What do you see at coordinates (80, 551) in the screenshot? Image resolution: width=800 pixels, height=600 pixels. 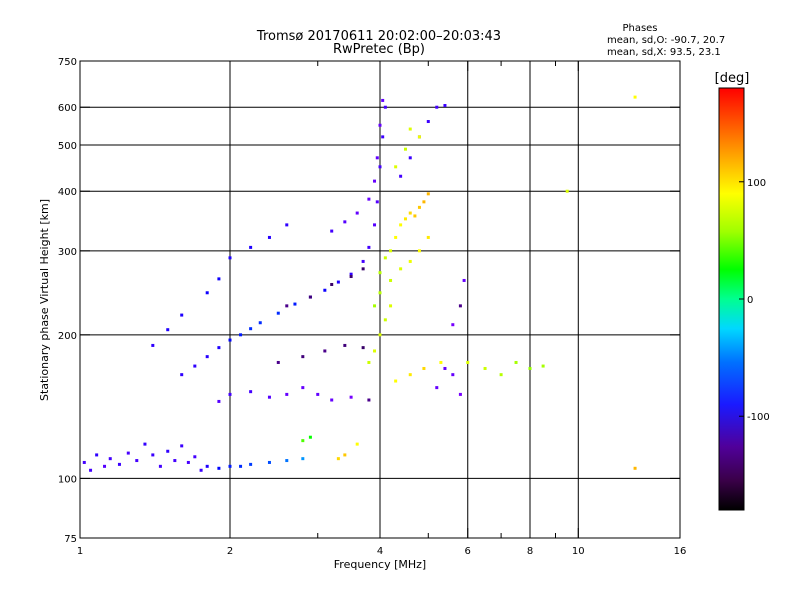 I see `x-tick-label: 1` at bounding box center [80, 551].